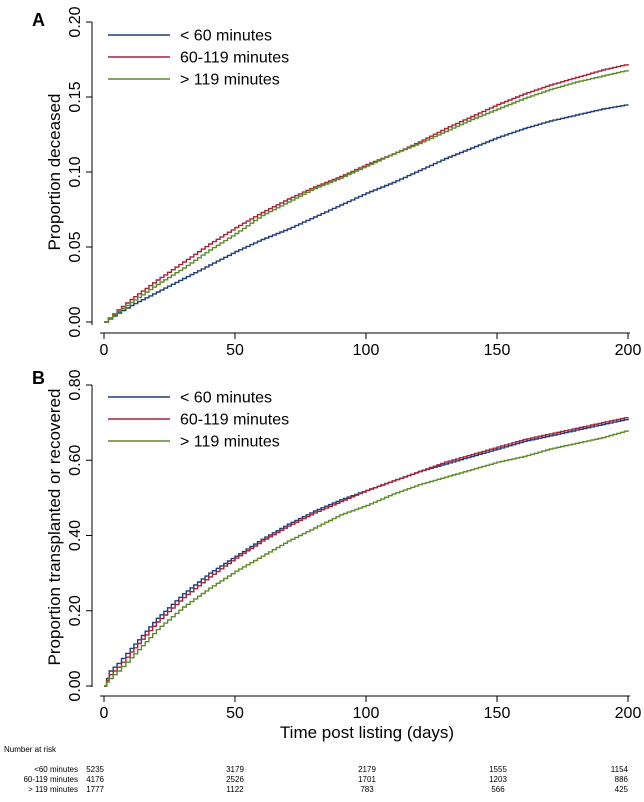  I want to click on panel-b-y-tick-label: 0.60, so click(75, 460).